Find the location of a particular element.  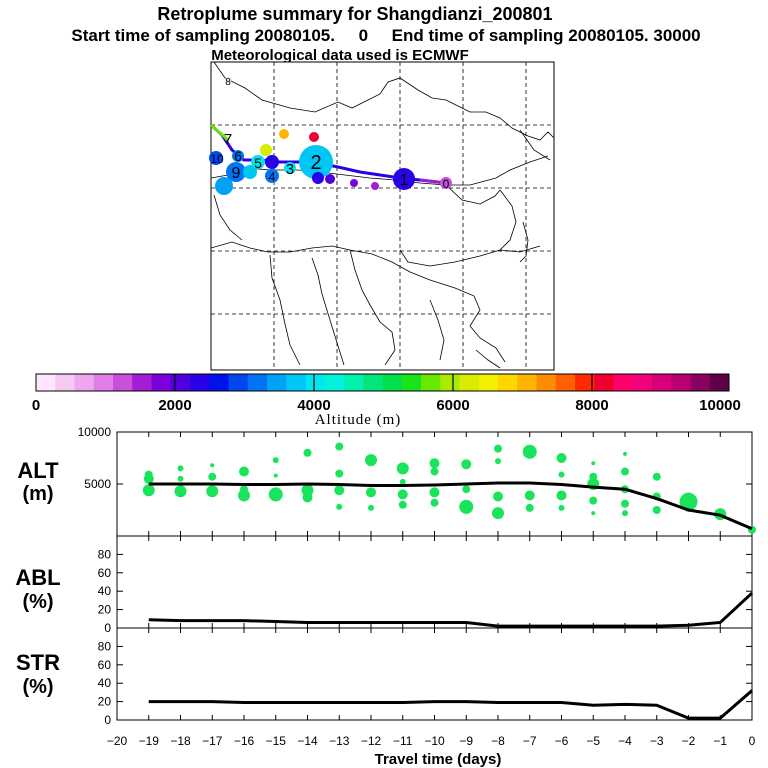

x-tick-label: −9 is located at coordinates (466, 741).